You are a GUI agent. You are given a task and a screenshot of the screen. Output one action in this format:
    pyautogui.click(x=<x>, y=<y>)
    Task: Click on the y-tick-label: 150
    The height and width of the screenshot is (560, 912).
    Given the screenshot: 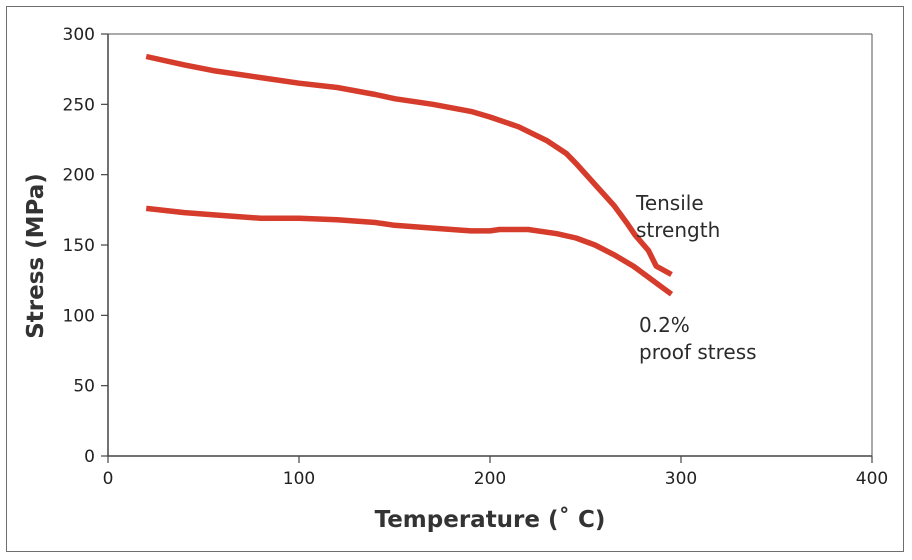 What is the action you would take?
    pyautogui.click(x=79, y=246)
    